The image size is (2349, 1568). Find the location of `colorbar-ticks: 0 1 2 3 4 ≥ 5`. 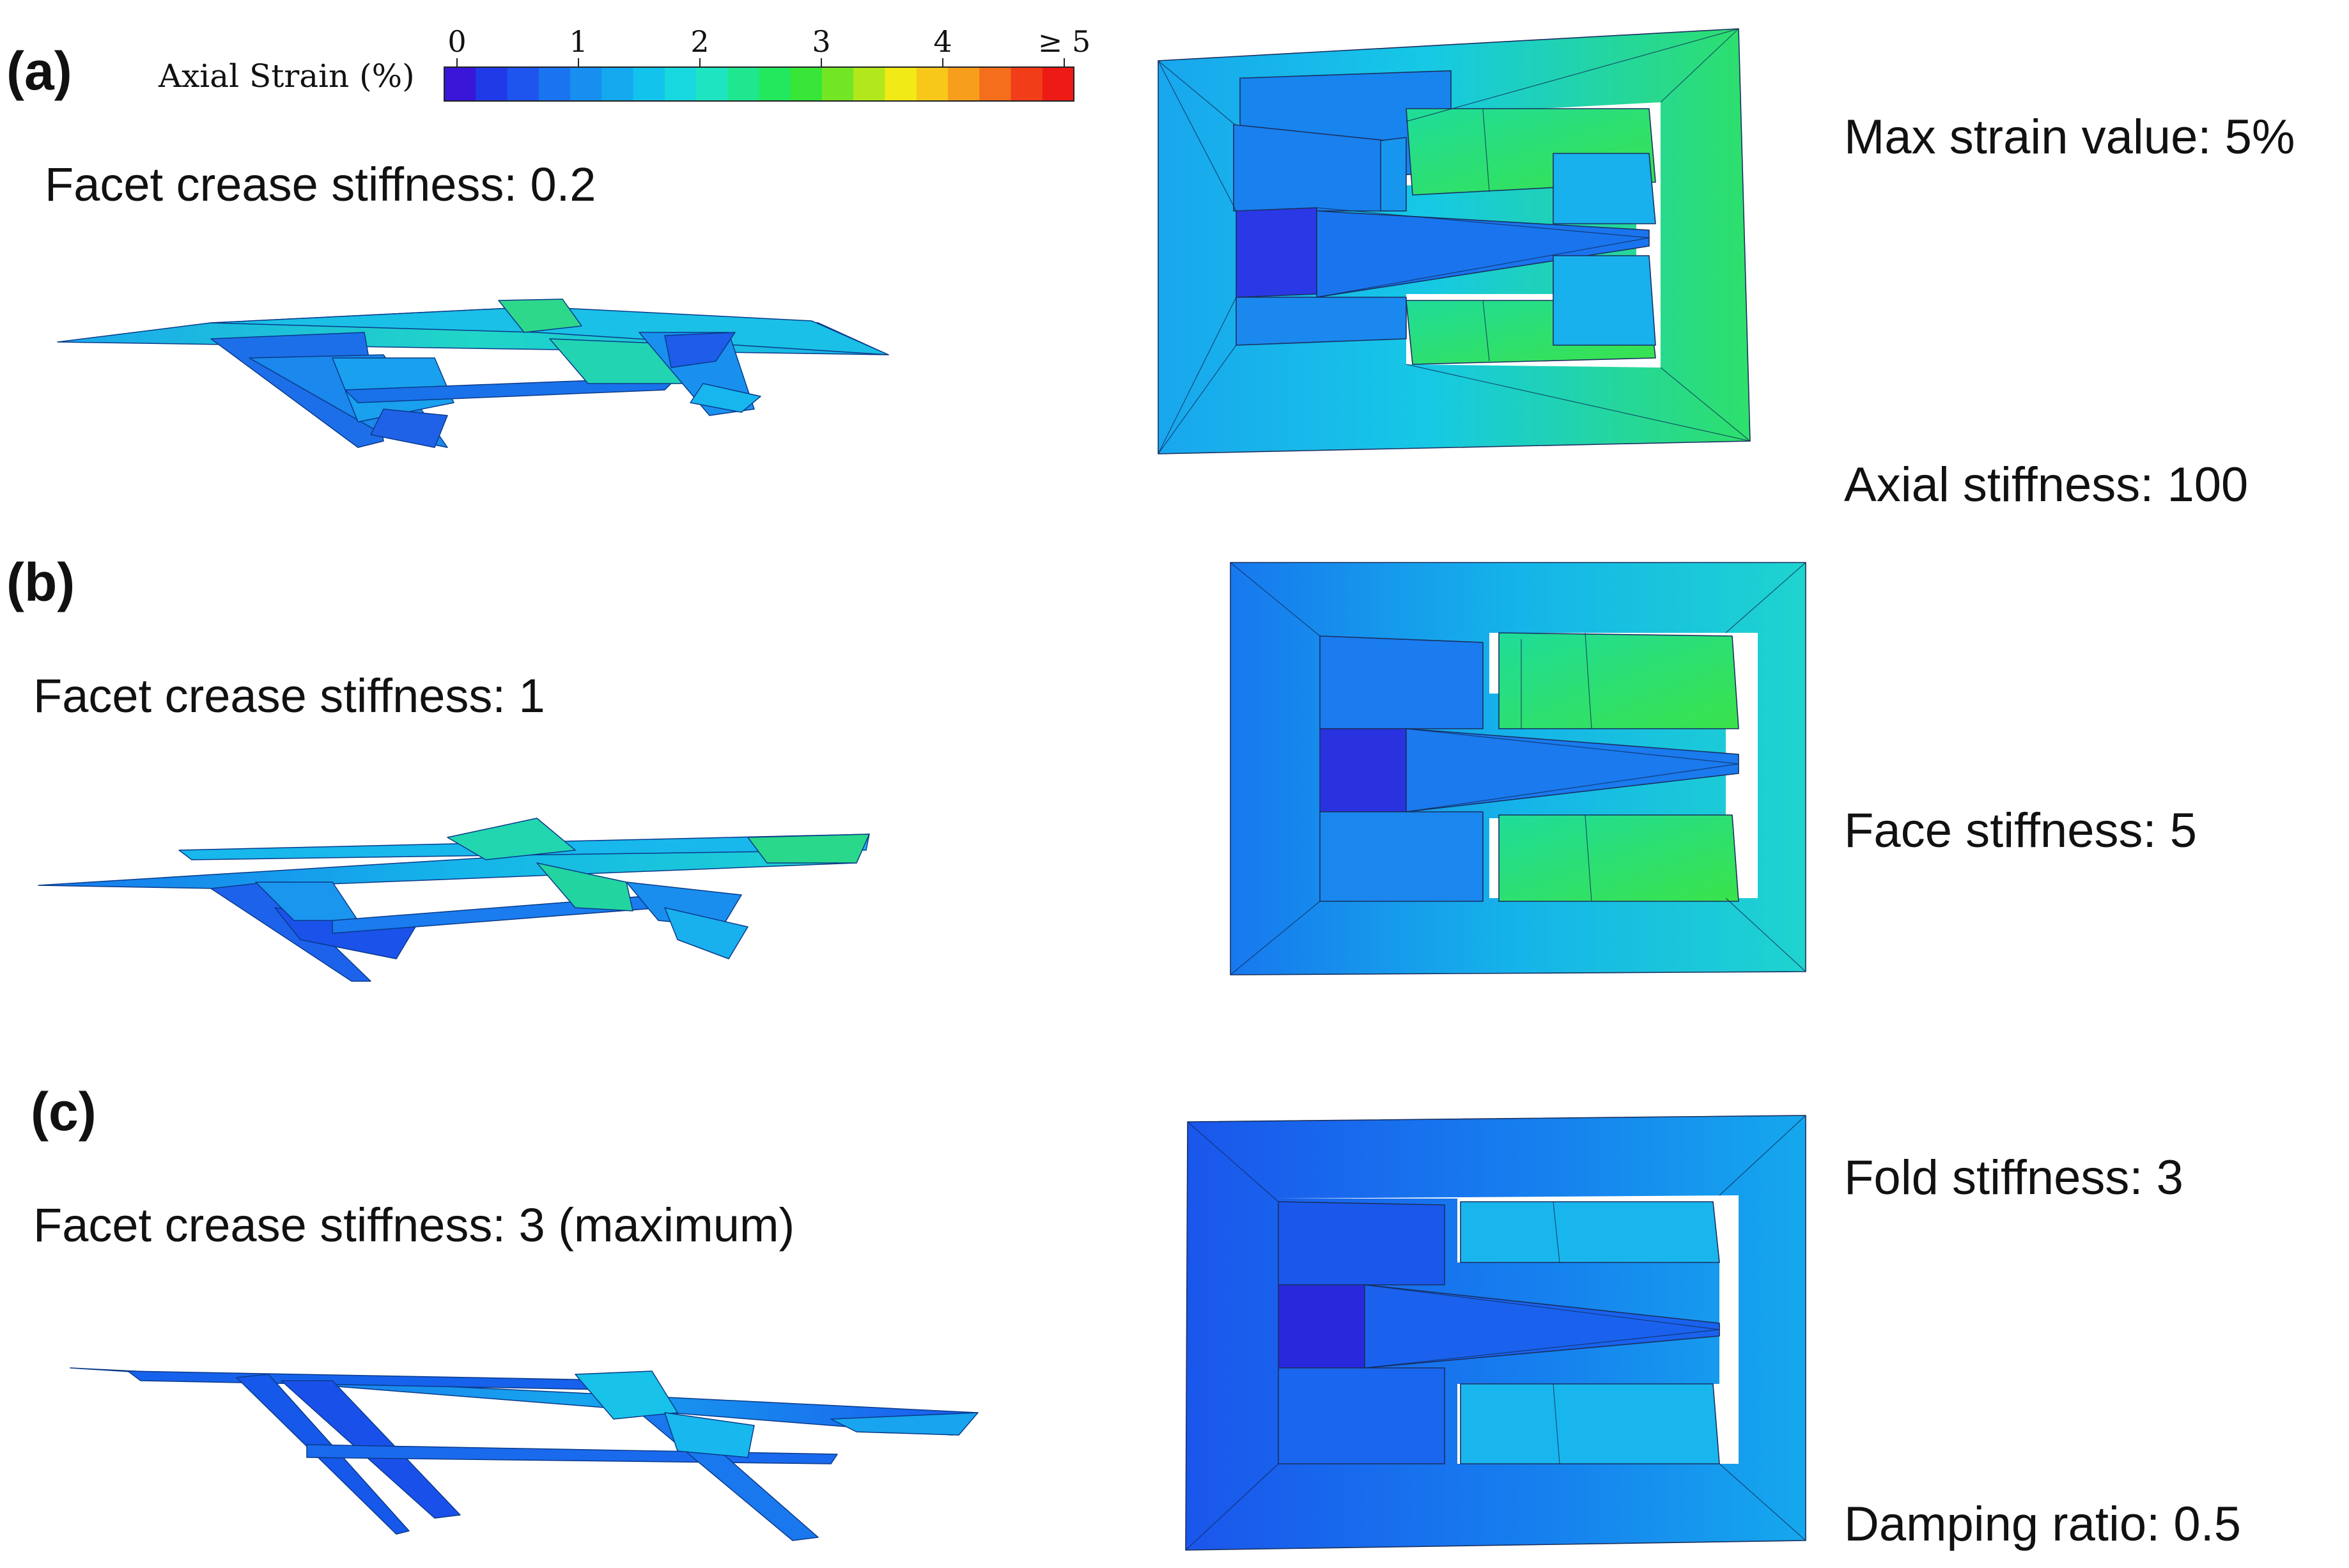

colorbar-ticks: 0 1 2 3 4 ≥ 5 is located at coordinates (768, 45).